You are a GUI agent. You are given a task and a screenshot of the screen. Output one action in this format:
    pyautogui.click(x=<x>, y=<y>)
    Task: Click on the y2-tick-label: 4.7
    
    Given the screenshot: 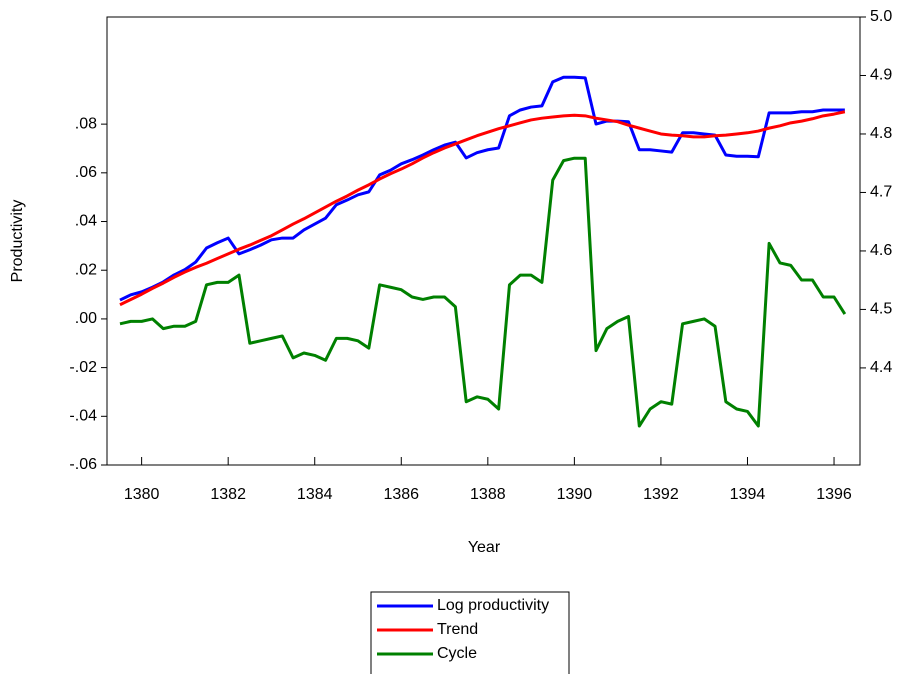 What is the action you would take?
    pyautogui.click(x=881, y=192)
    